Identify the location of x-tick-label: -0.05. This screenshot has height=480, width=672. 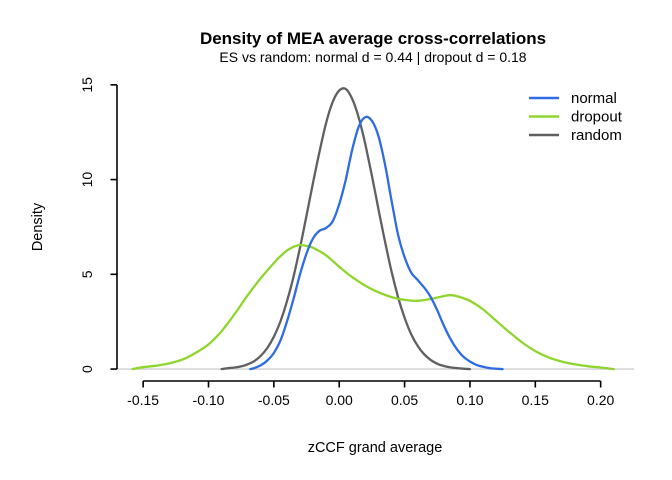
(274, 400).